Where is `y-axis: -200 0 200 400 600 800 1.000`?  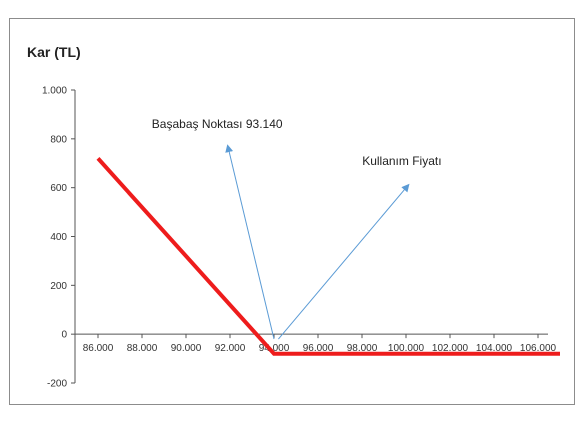 y-axis: -200 0 200 400 600 800 1.000 is located at coordinates (59, 238).